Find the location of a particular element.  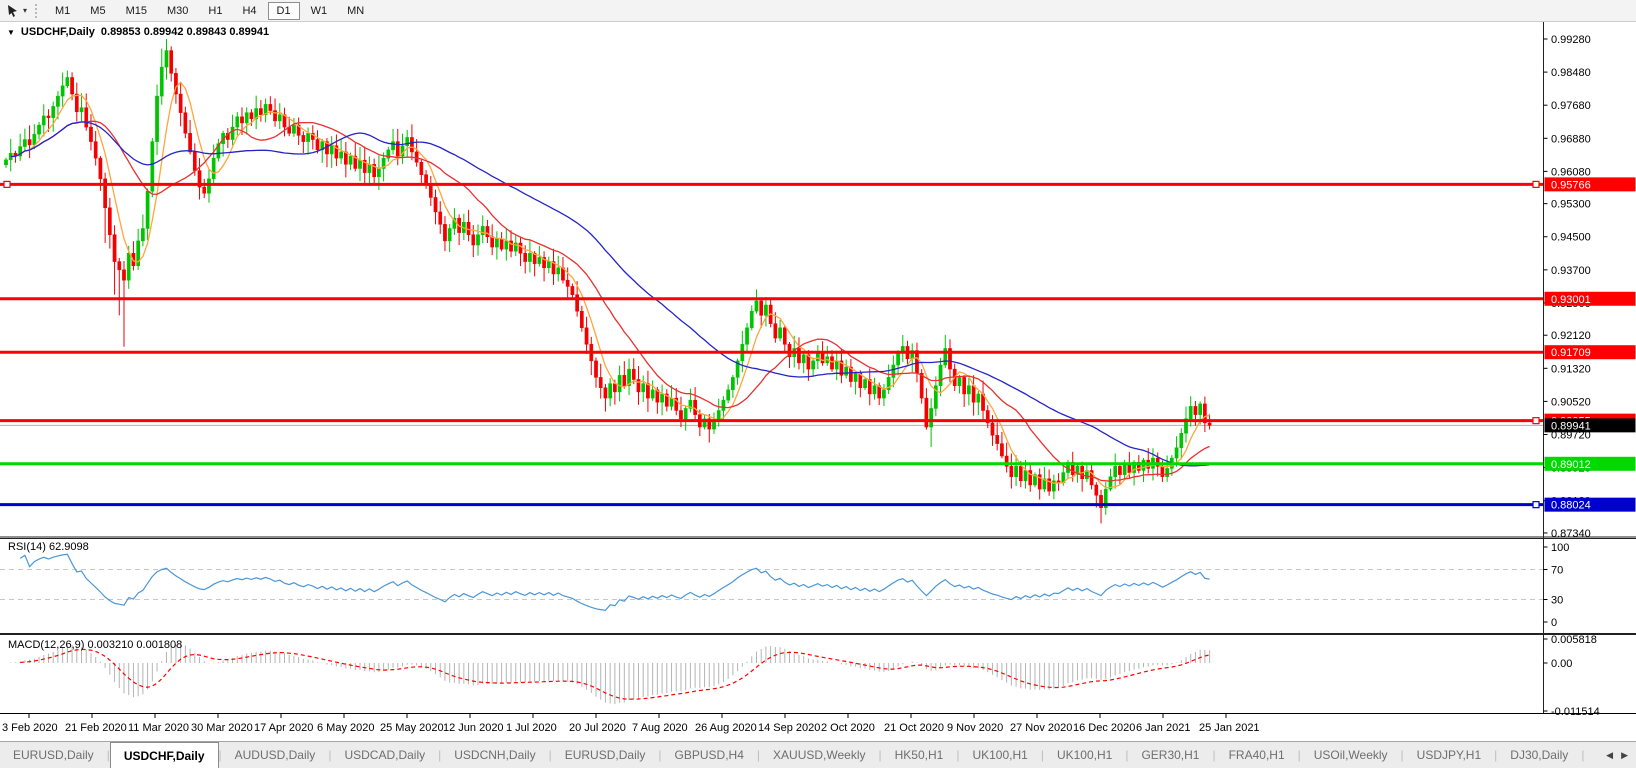

rsi-line is located at coordinates (614, 582).